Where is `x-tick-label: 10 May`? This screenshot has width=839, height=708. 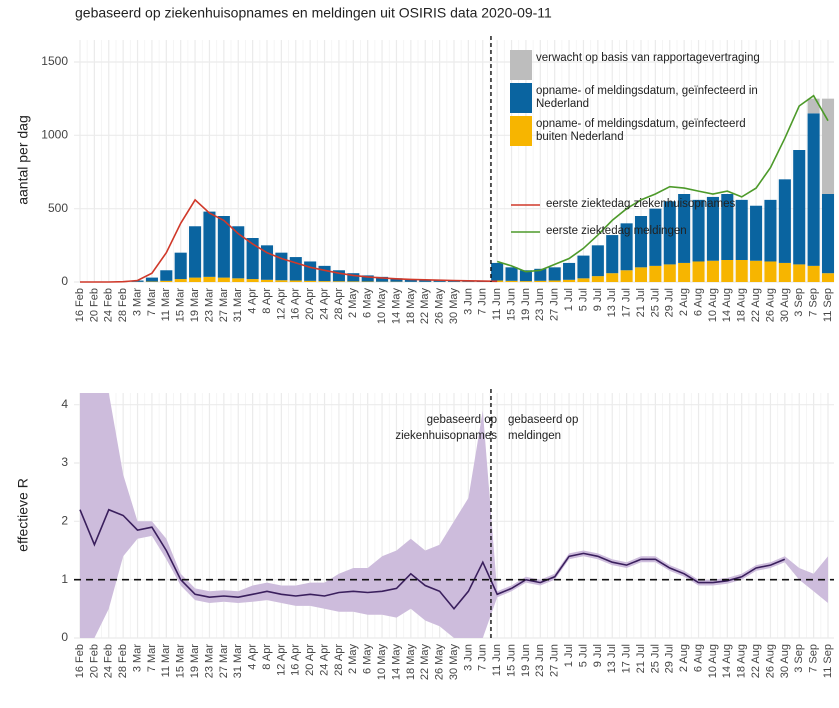 x-tick-label: 10 May is located at coordinates (382, 306).